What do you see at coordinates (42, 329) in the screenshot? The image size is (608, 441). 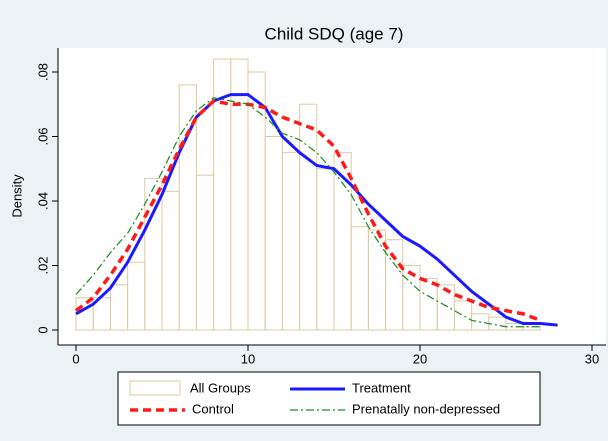 I see `y-tick-label: 0` at bounding box center [42, 329].